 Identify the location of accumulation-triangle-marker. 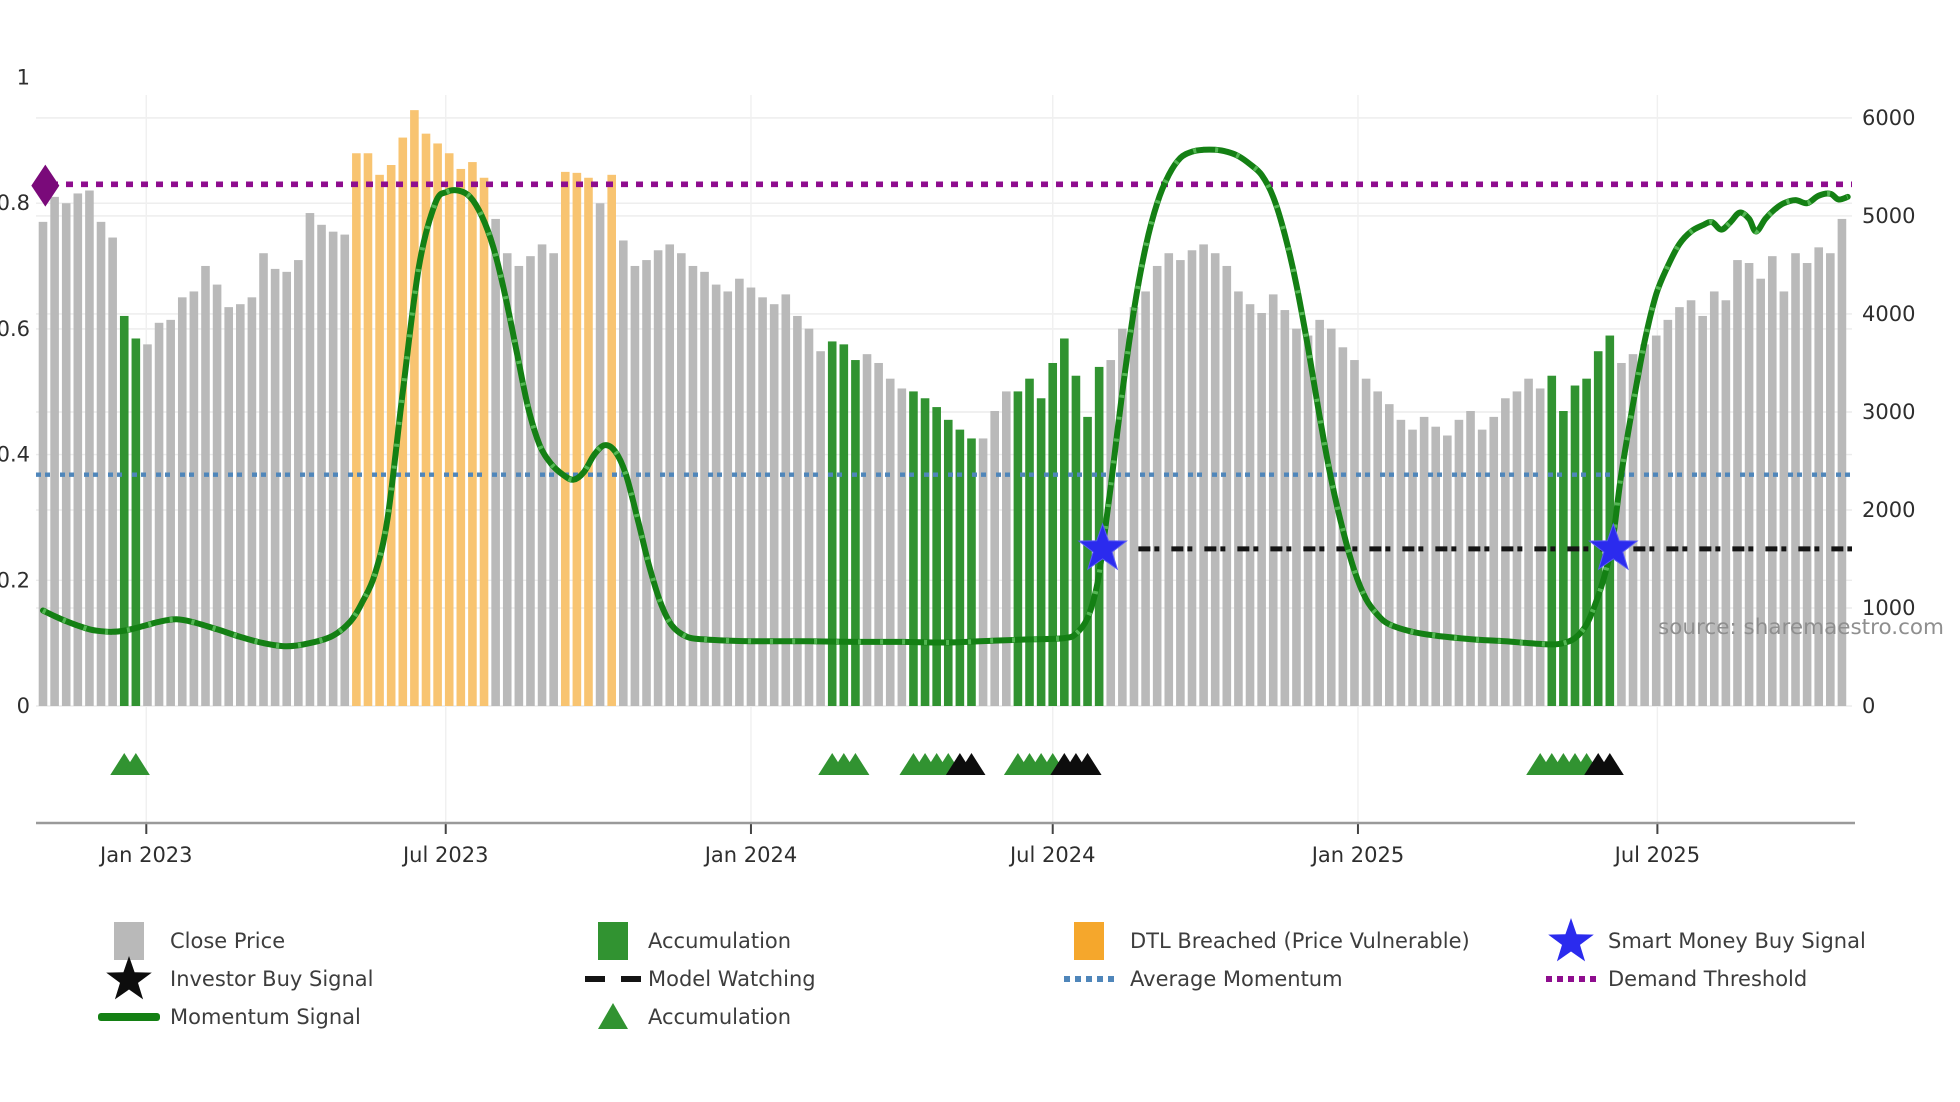
(855, 764).